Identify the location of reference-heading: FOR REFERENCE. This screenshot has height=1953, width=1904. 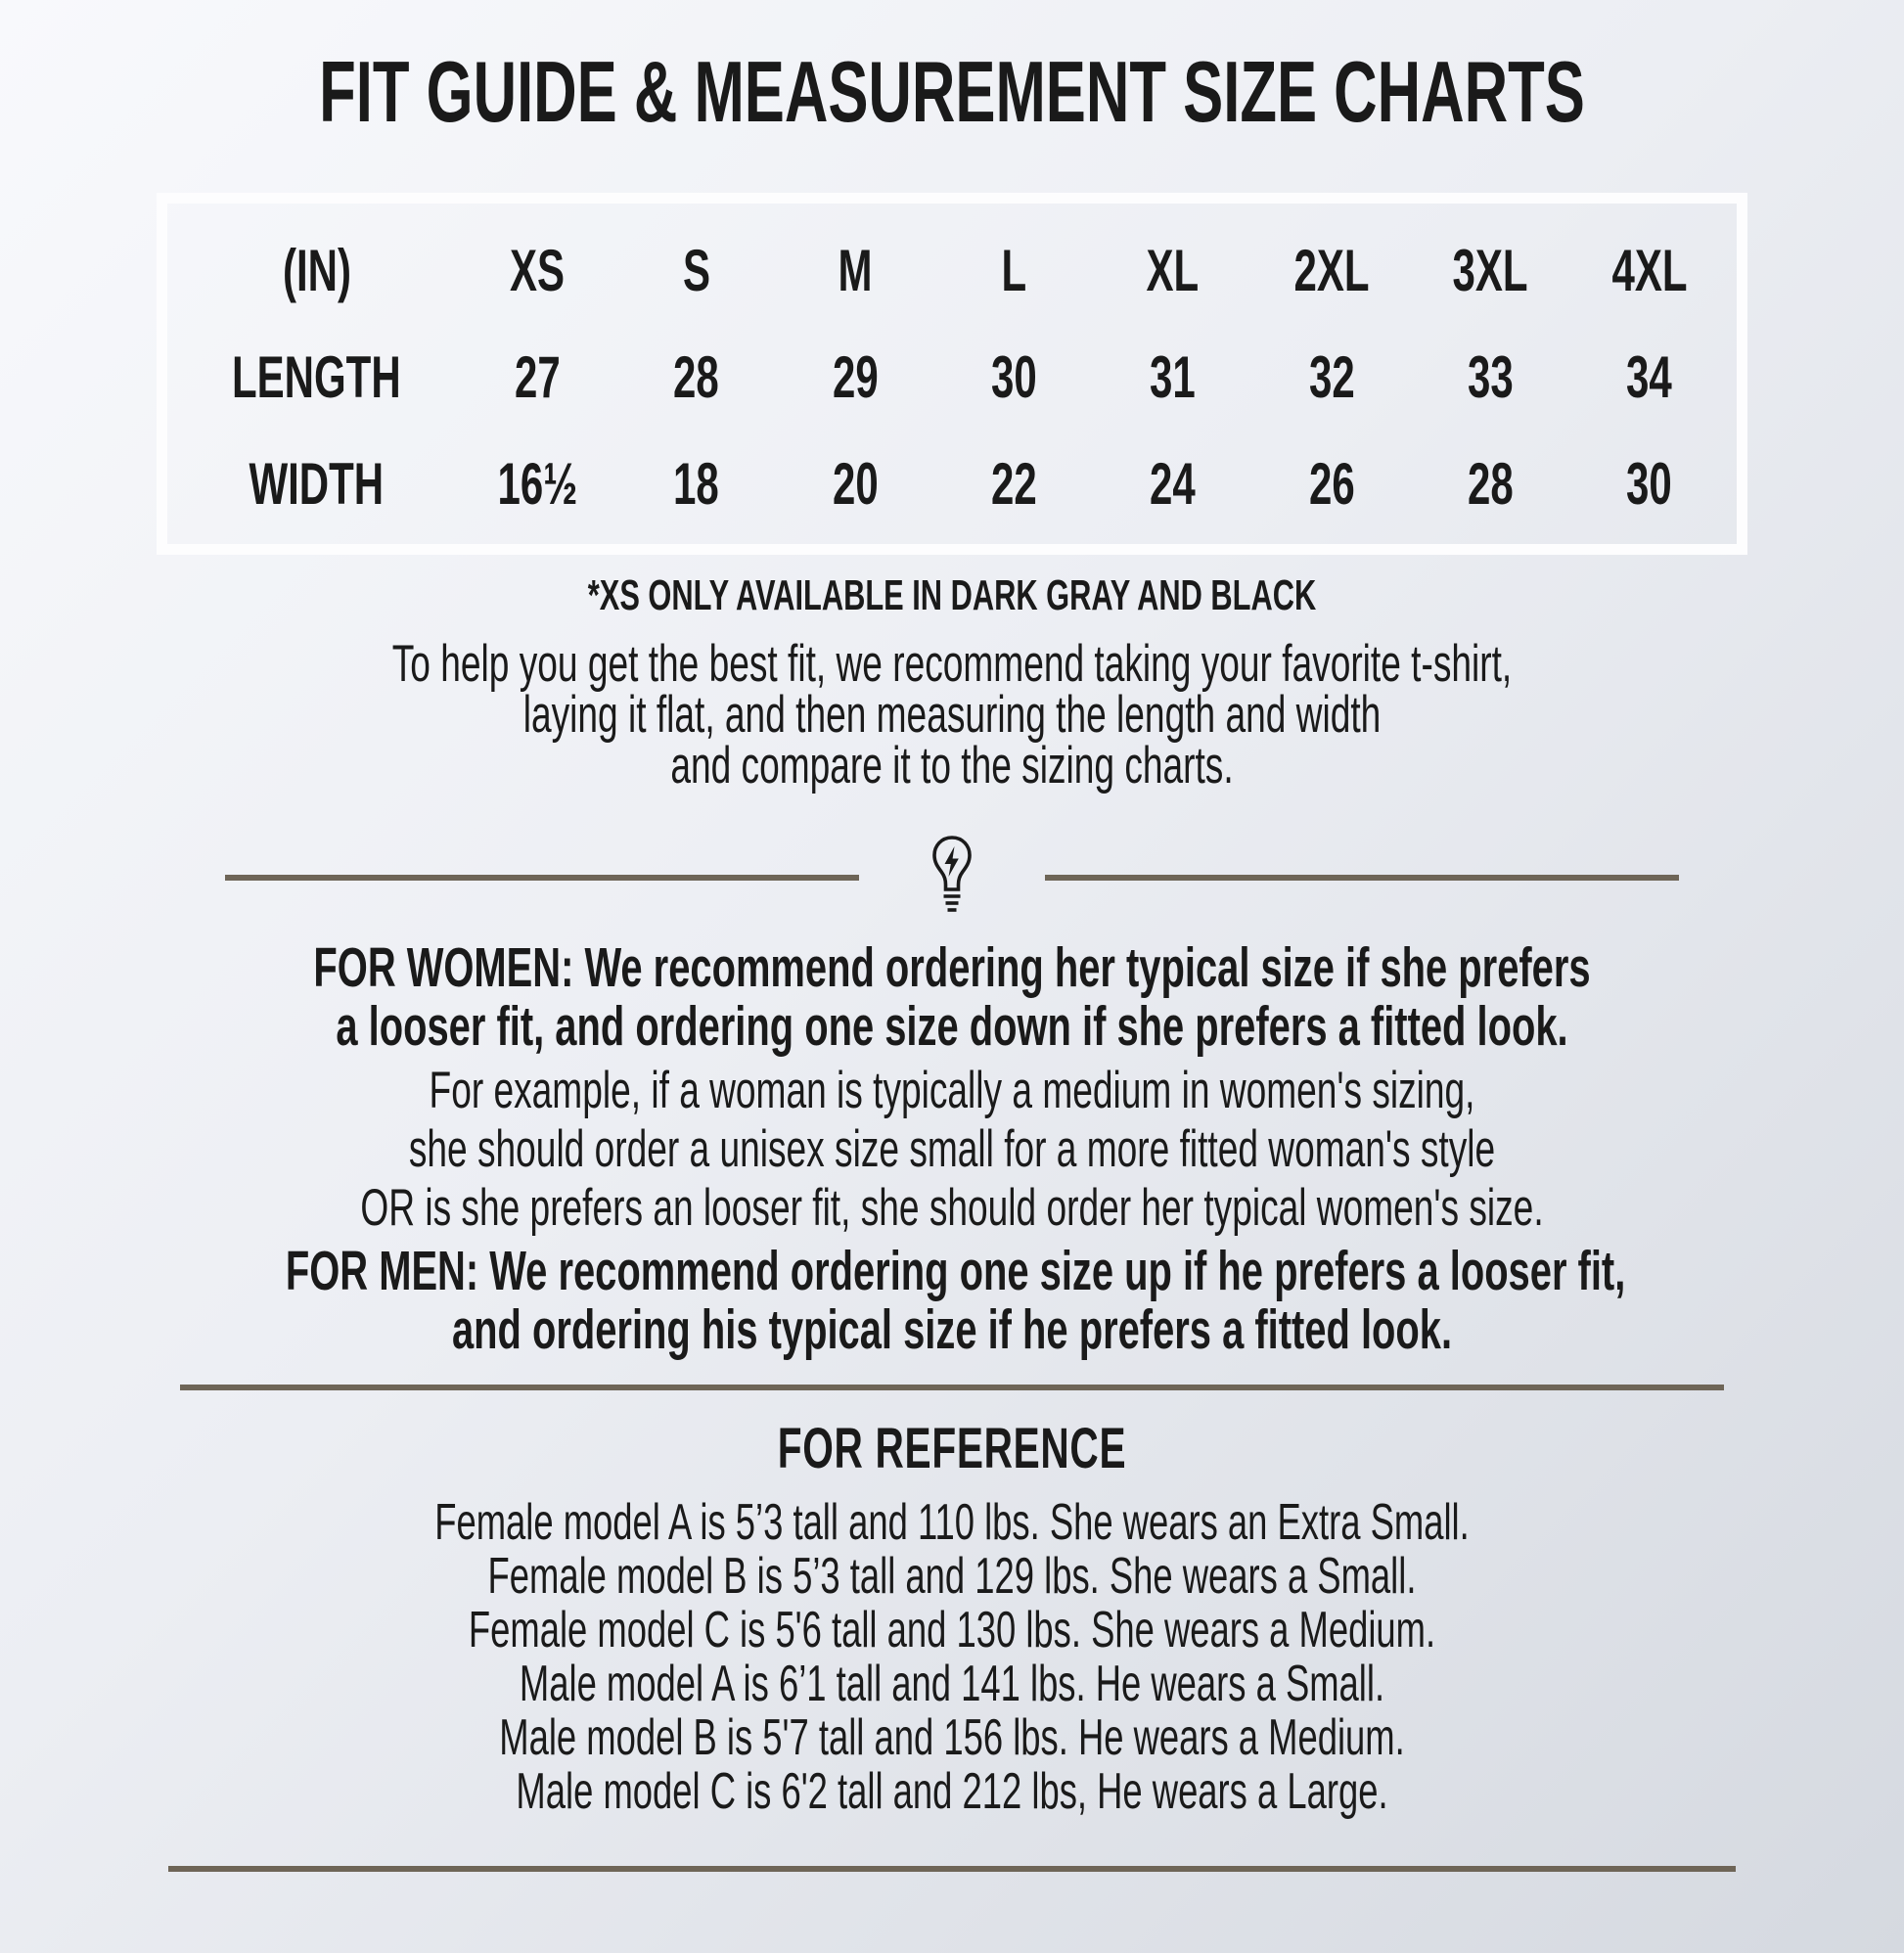
(952, 1448).